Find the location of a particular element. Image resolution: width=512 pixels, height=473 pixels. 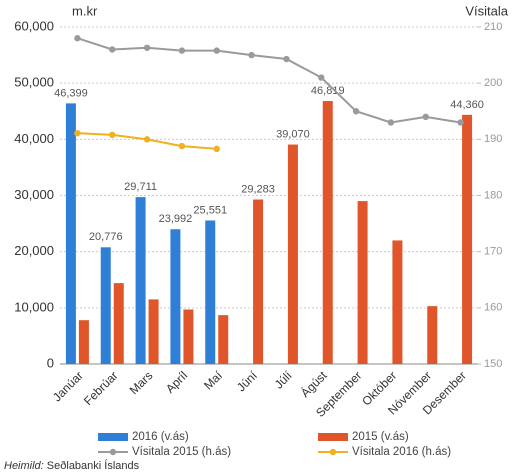

y2-tick-label: 200 is located at coordinates (493, 83).